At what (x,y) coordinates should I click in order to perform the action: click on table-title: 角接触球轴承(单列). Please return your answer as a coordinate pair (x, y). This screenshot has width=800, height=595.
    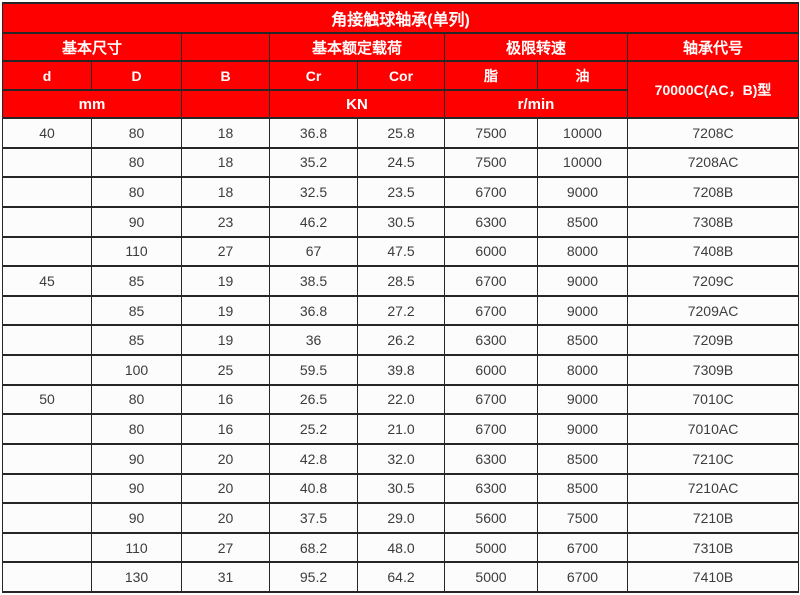
    Looking at the image, I should click on (400, 18).